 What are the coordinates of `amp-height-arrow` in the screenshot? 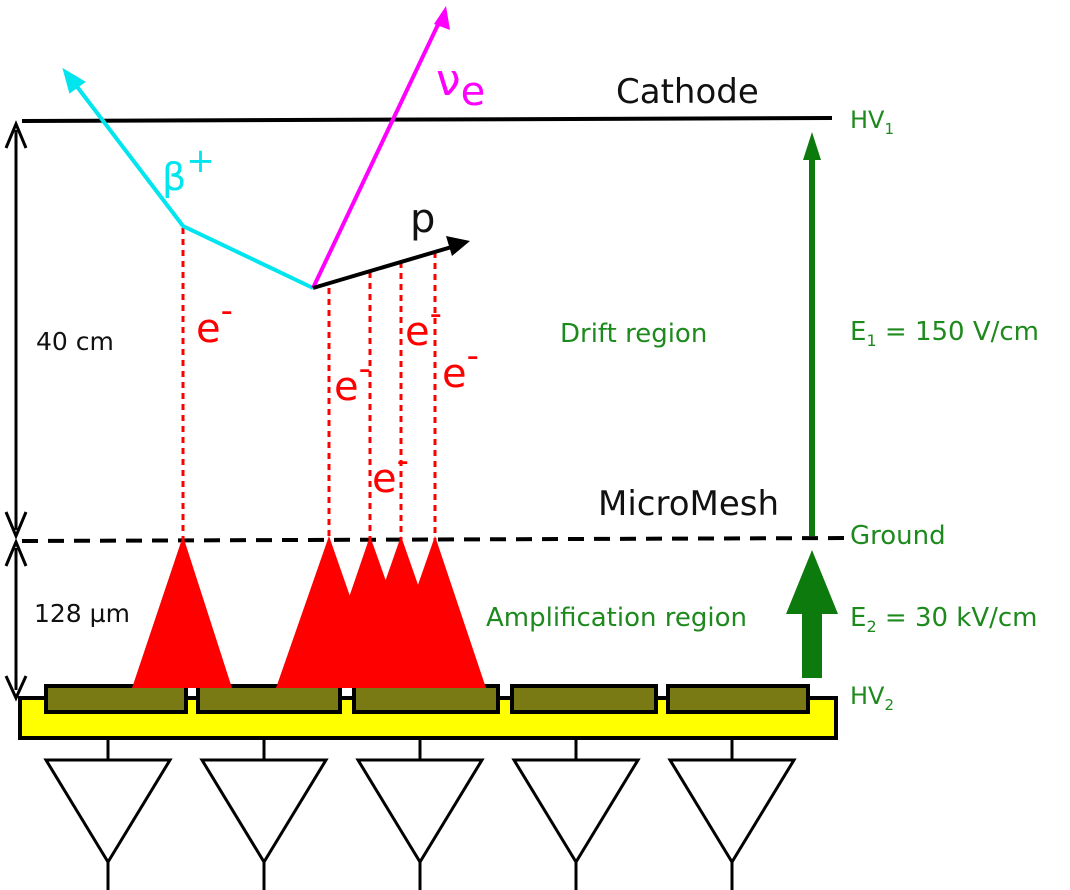 It's located at (16, 620).